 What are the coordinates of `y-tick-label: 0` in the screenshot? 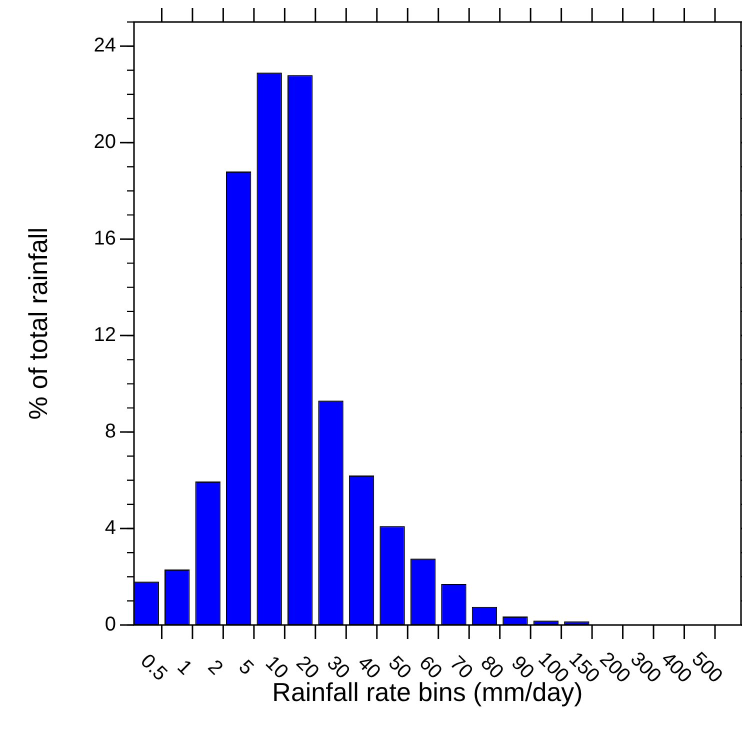 It's located at (110, 625).